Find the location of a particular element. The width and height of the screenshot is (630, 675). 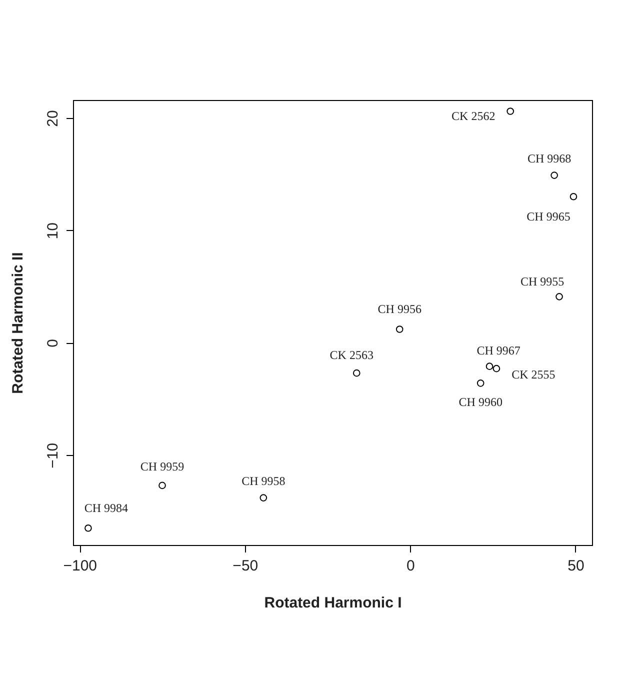

annotation: CK 2563 is located at coordinates (352, 355).